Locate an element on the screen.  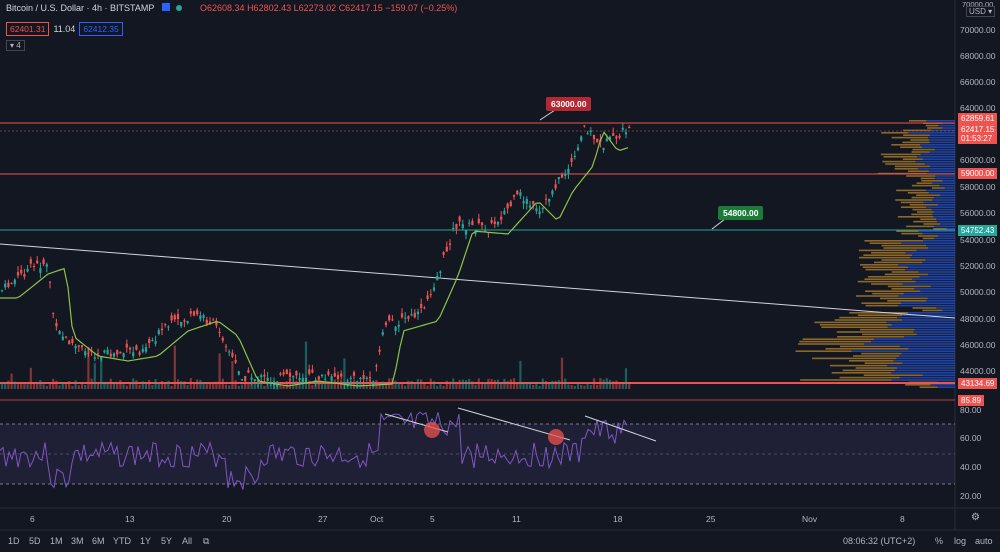
auto-toggle: auto is located at coordinates (984, 541).